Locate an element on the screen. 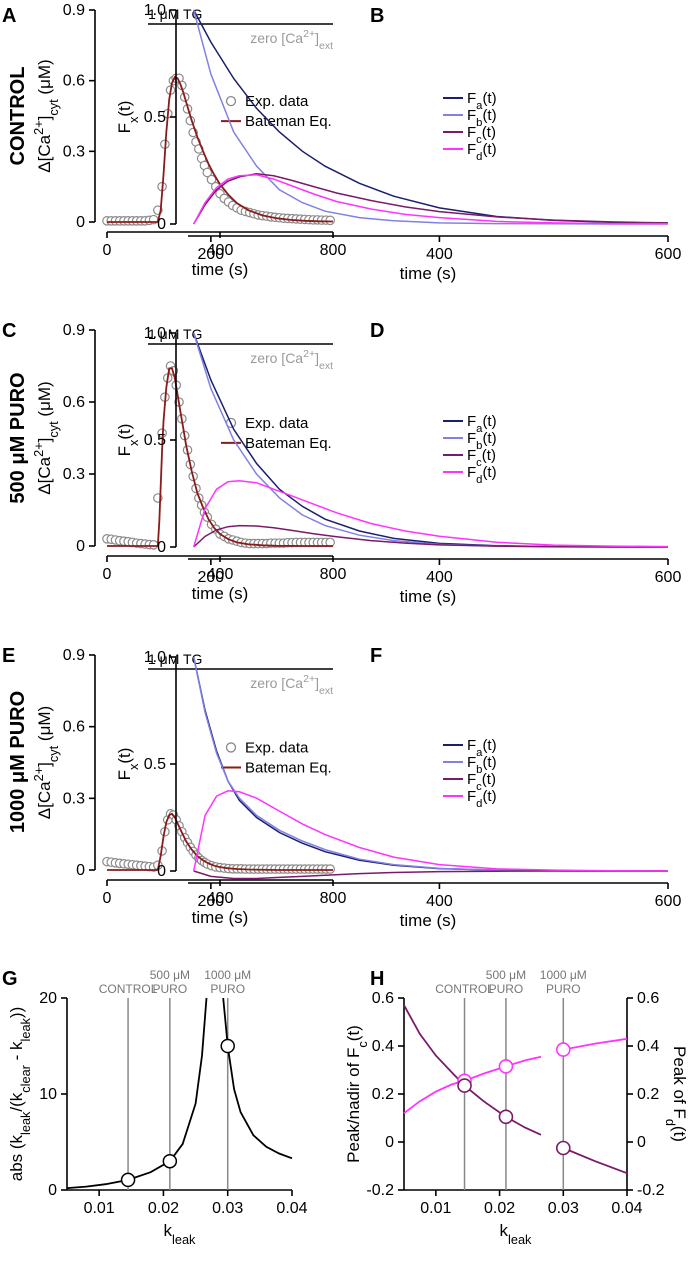 This screenshot has height=1281, width=692. row-label: CONTROL is located at coordinates (18, 116).